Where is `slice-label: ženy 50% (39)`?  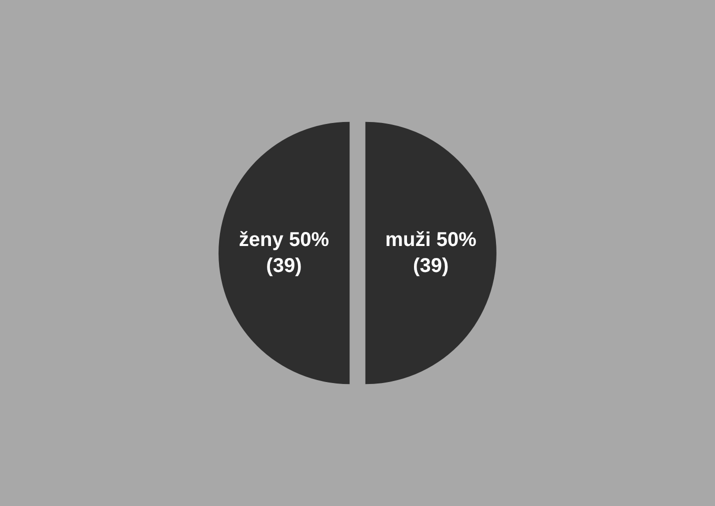 slice-label: ženy 50% (39) is located at coordinates (284, 253).